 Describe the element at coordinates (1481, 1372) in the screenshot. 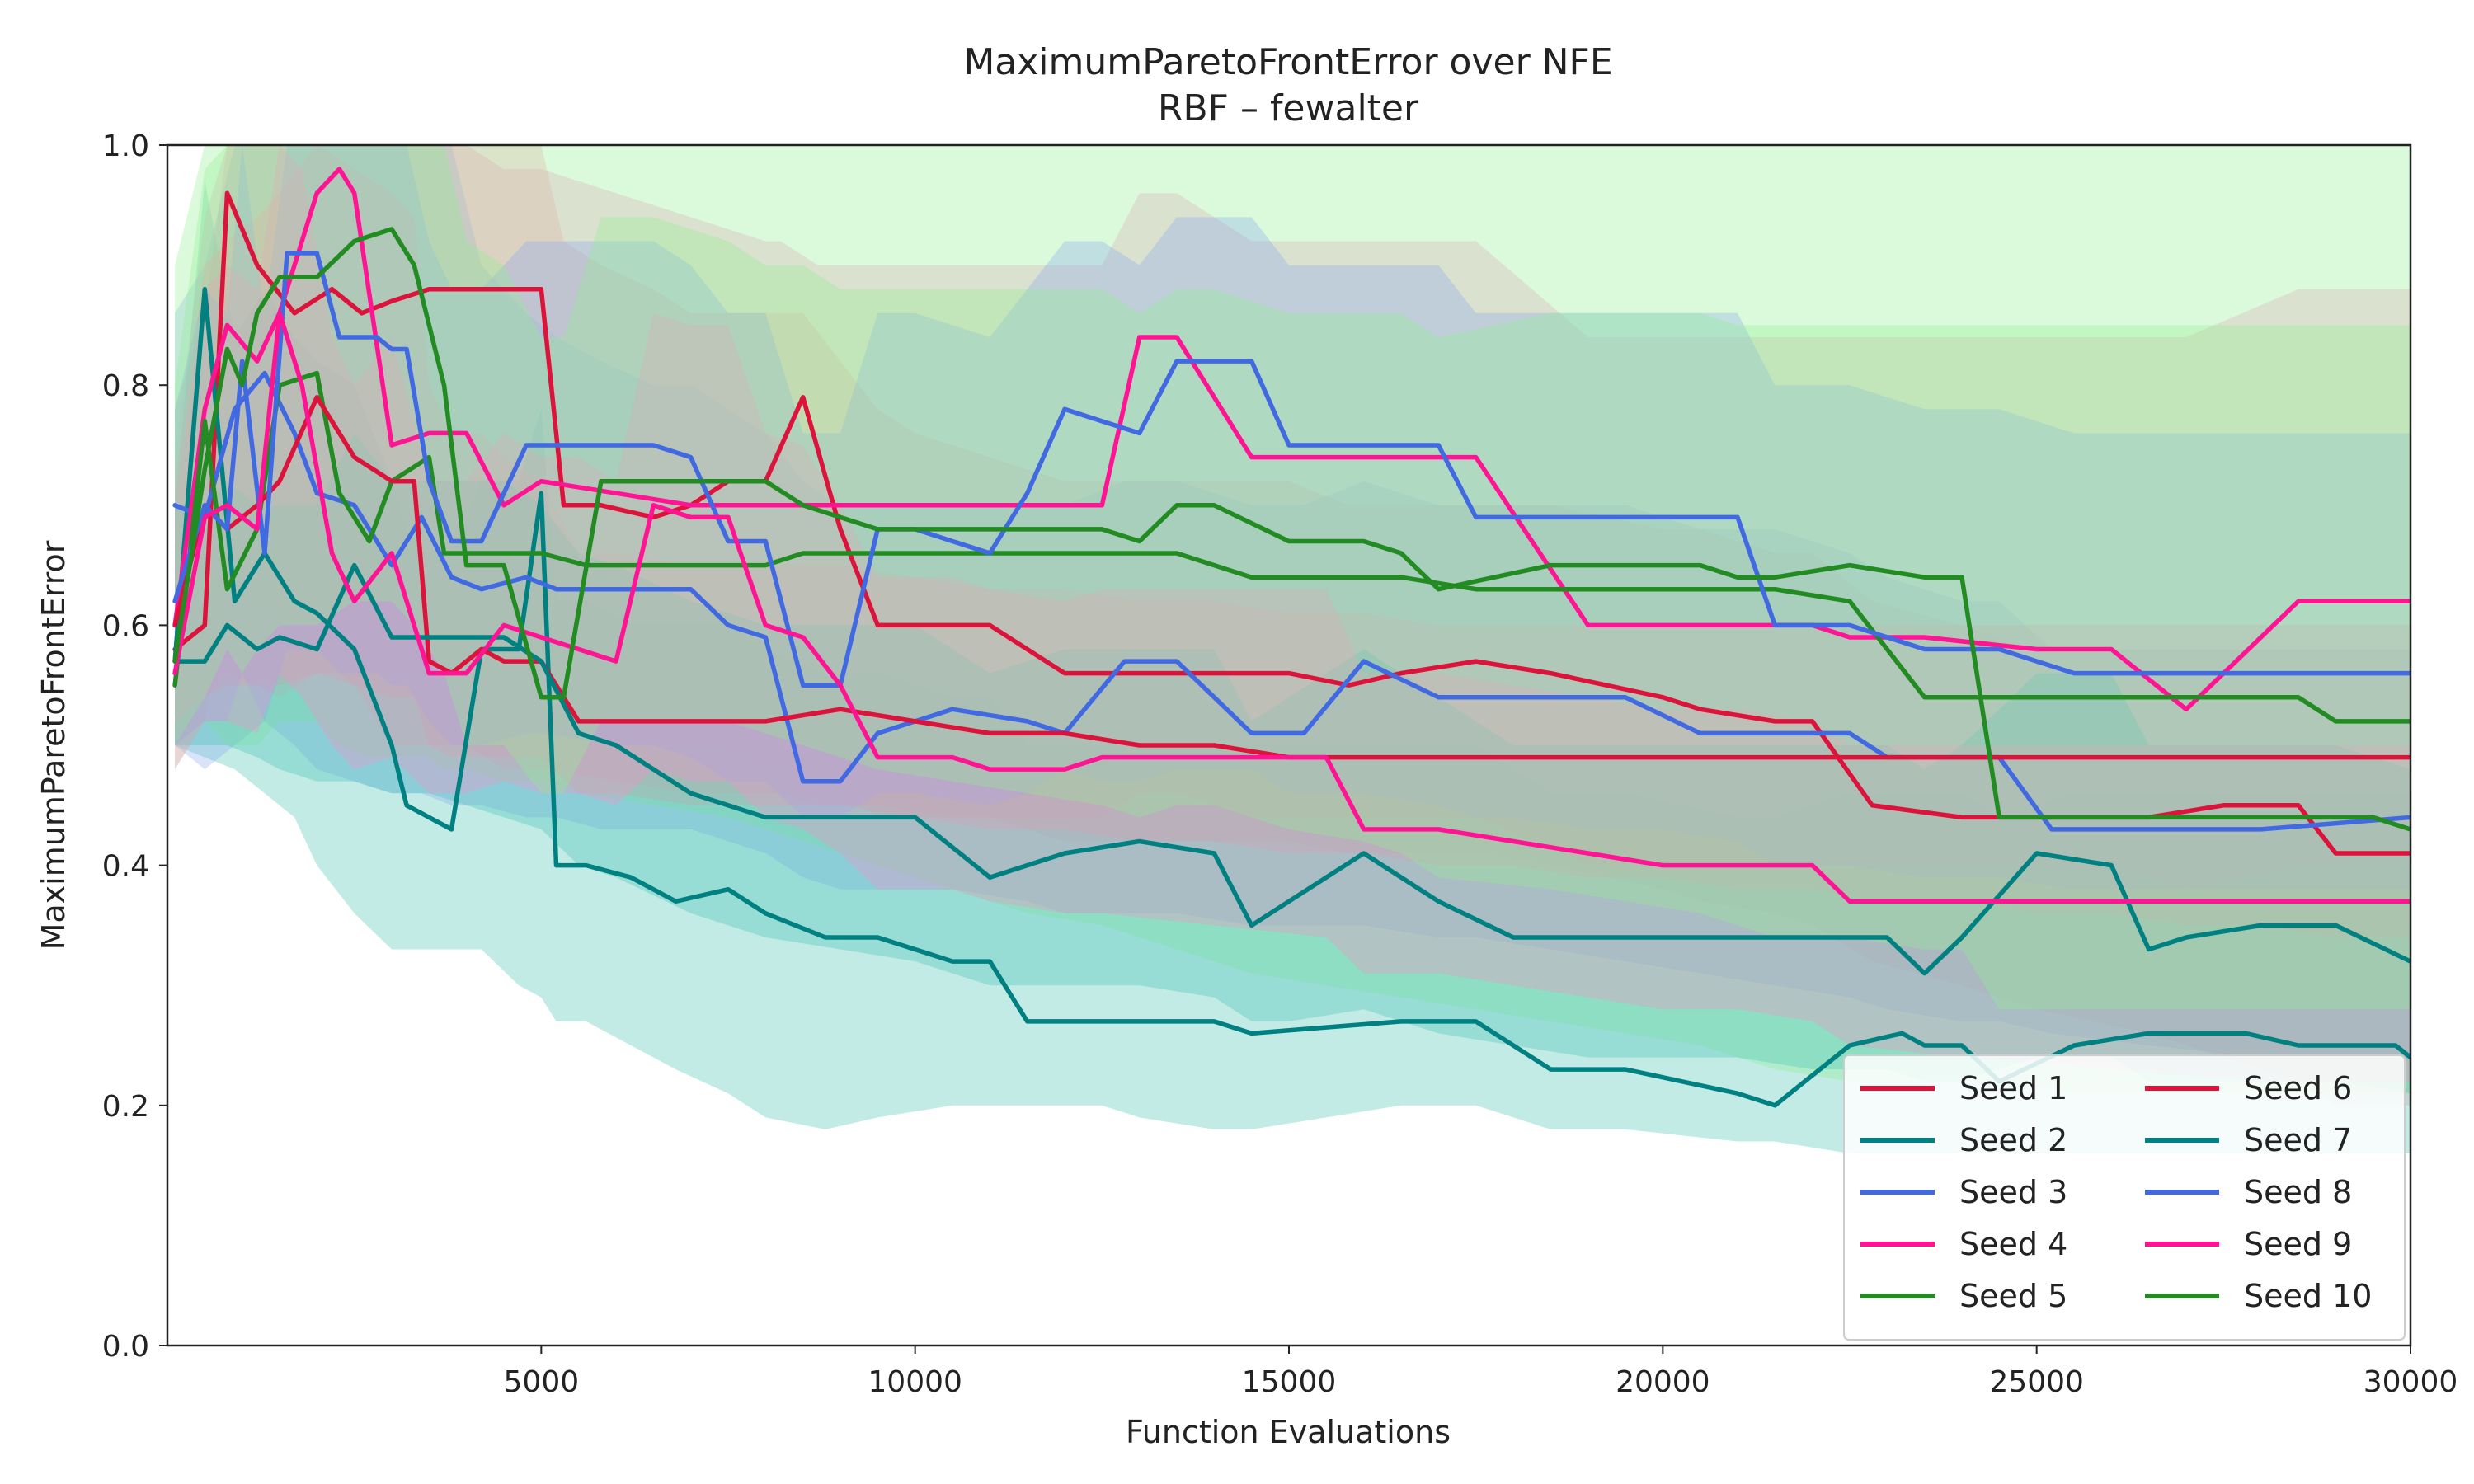

I see `x-axis: 5000 10000 15000 20000 25000 30000` at that location.